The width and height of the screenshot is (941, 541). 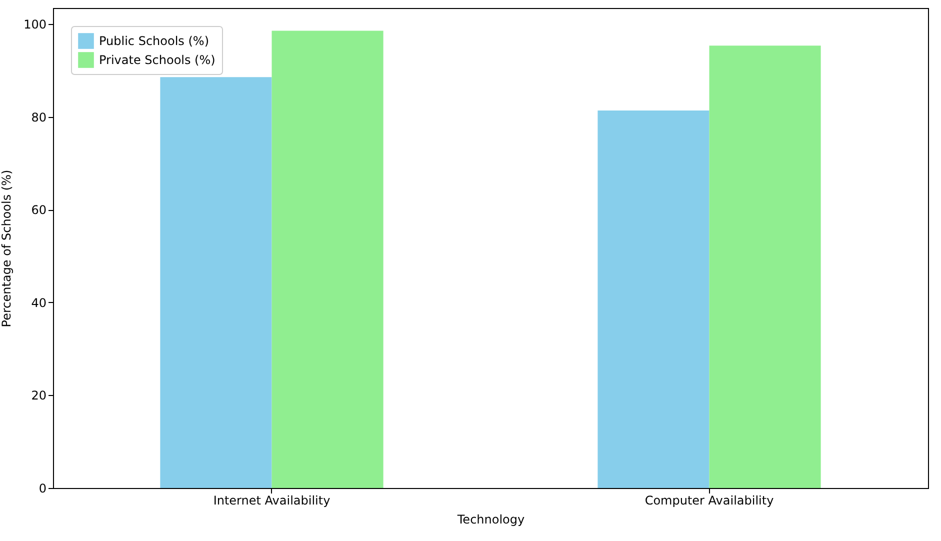 What do you see at coordinates (490, 519) in the screenshot?
I see `x-axis-title: Technology` at bounding box center [490, 519].